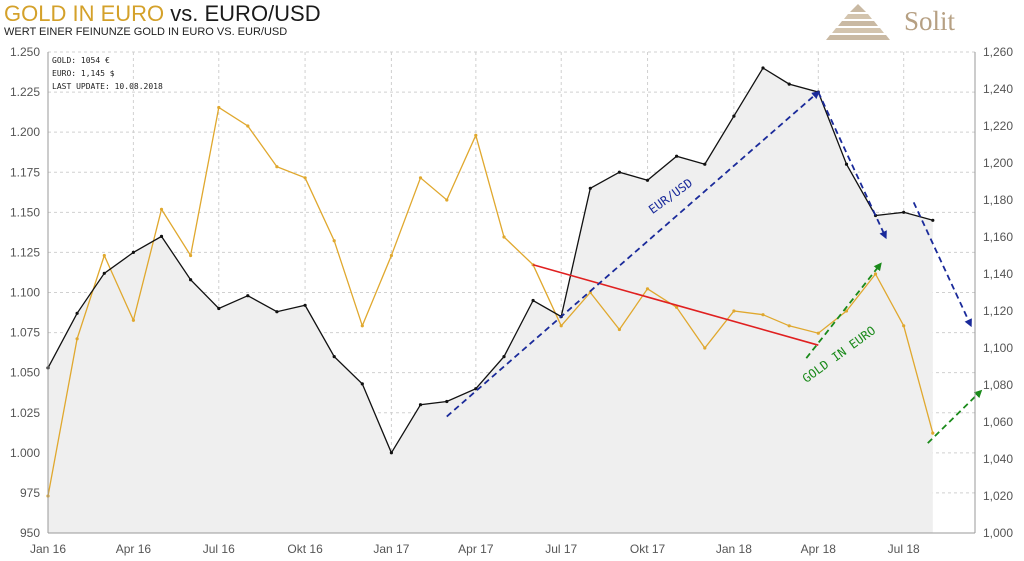 The image size is (1024, 561). Describe the element at coordinates (734, 549) in the screenshot. I see `x-tick-label: Jan 18` at that location.